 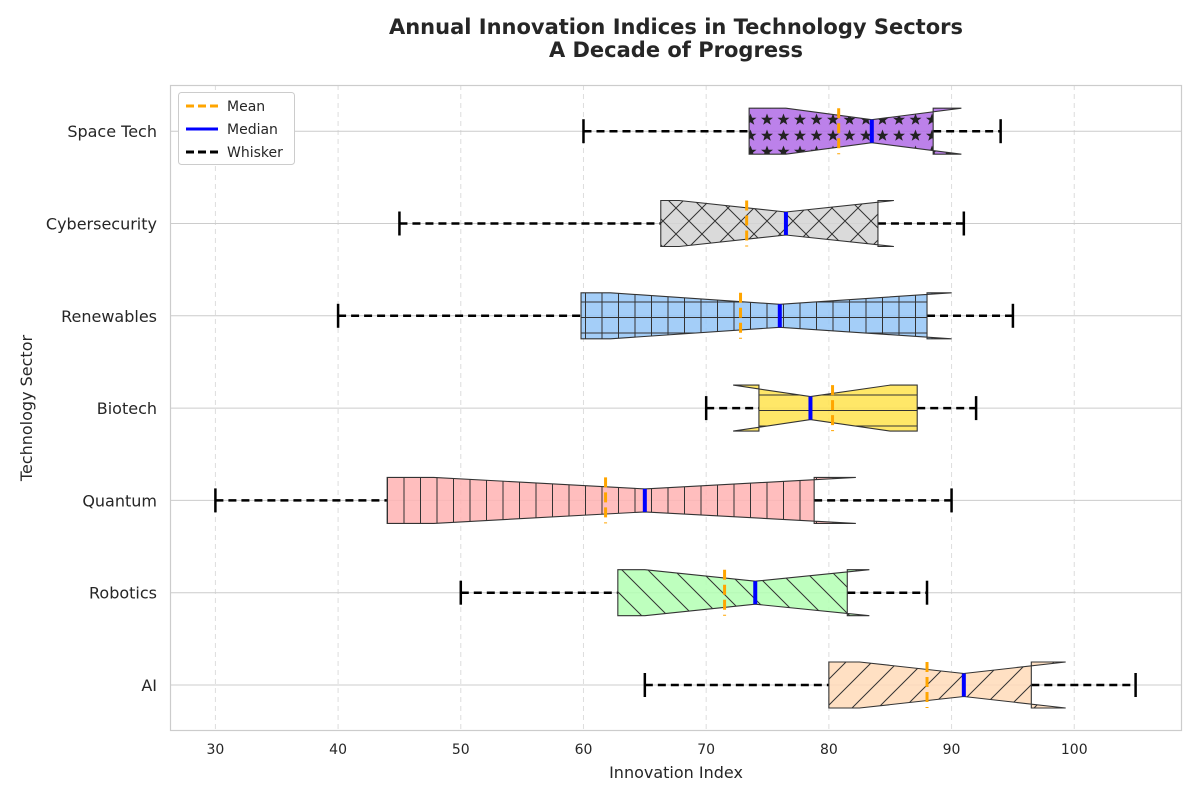 What do you see at coordinates (706, 750) in the screenshot?
I see `x-tick-label: 70` at bounding box center [706, 750].